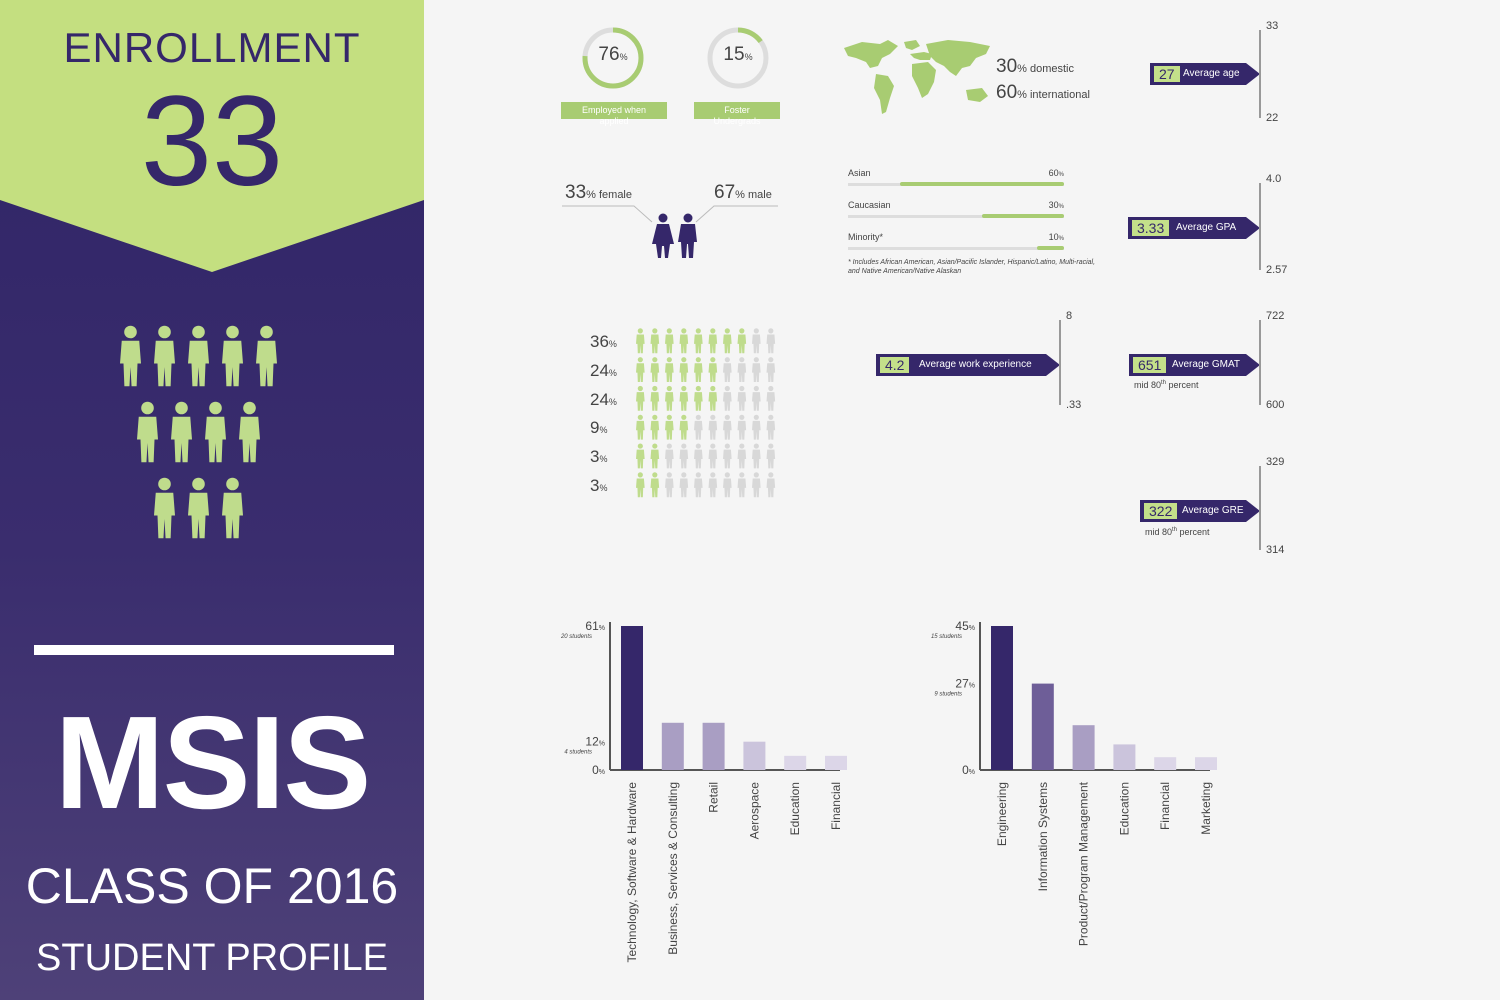 The height and width of the screenshot is (1000, 1500). What do you see at coordinates (1206, 227) in the screenshot?
I see `gpa-label: Average GPA` at bounding box center [1206, 227].